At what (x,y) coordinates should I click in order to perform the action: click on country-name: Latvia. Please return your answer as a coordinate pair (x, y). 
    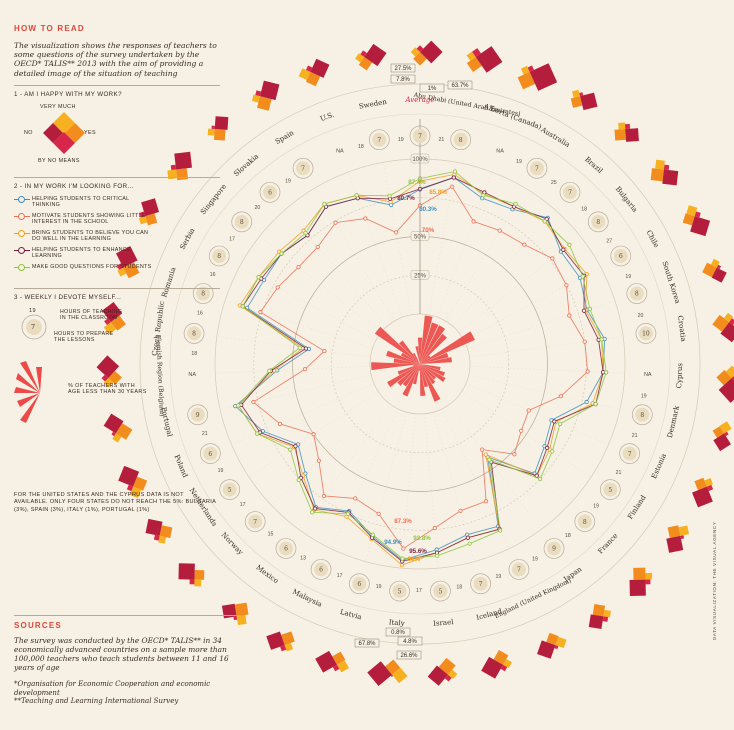
    Looking at the image, I should click on (350, 615).